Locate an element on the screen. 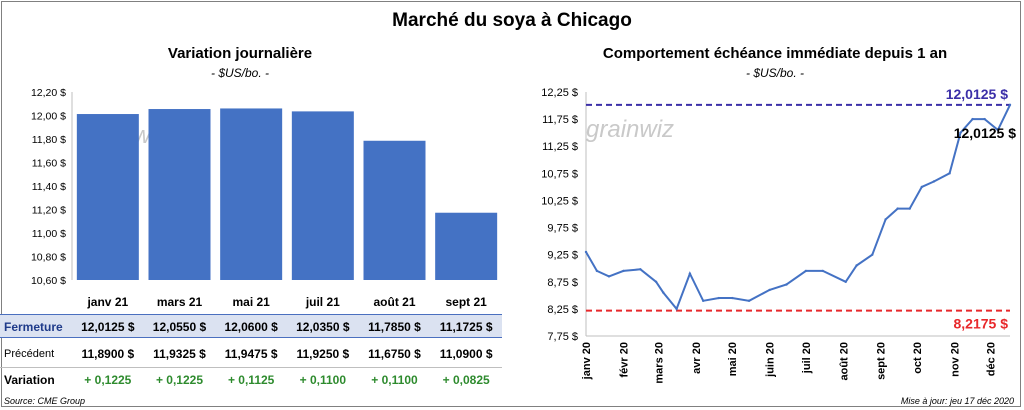 The width and height of the screenshot is (1024, 410). x-tick-label: sept 21 is located at coordinates (466, 302).